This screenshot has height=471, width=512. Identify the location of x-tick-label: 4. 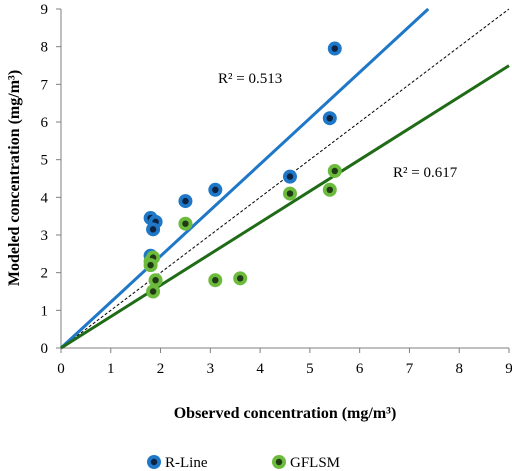
(260, 369).